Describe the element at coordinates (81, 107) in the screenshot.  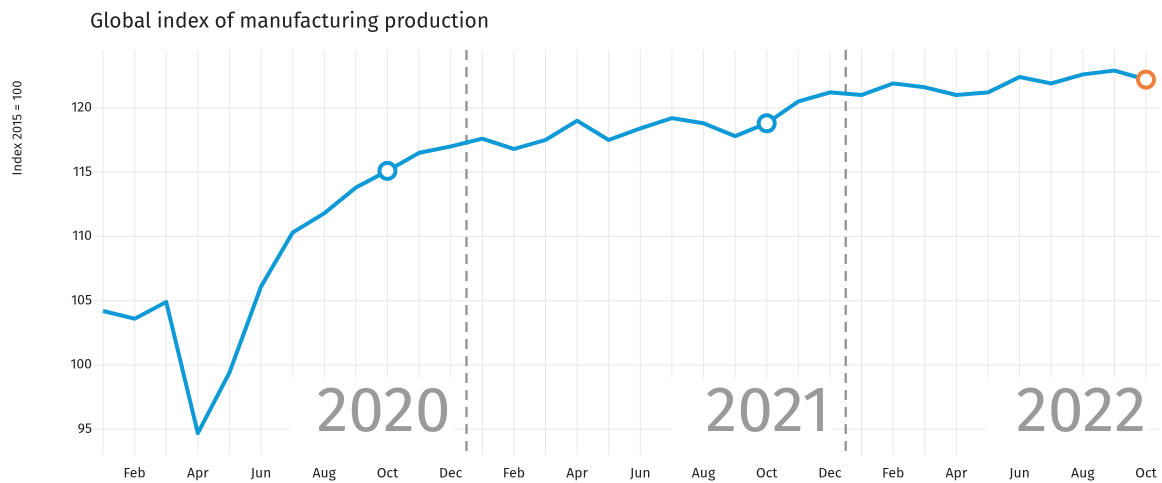
I see `y-tick-label: 120` at that location.